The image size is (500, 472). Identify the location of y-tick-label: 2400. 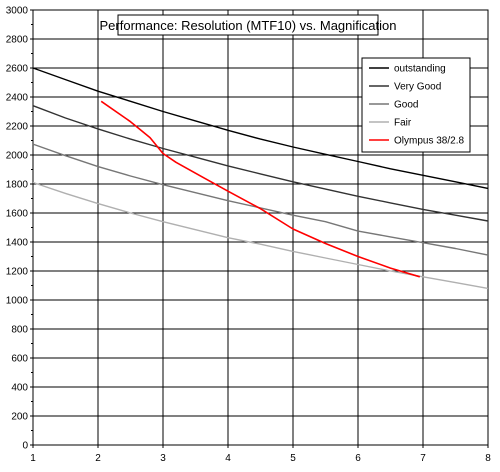
(17, 98).